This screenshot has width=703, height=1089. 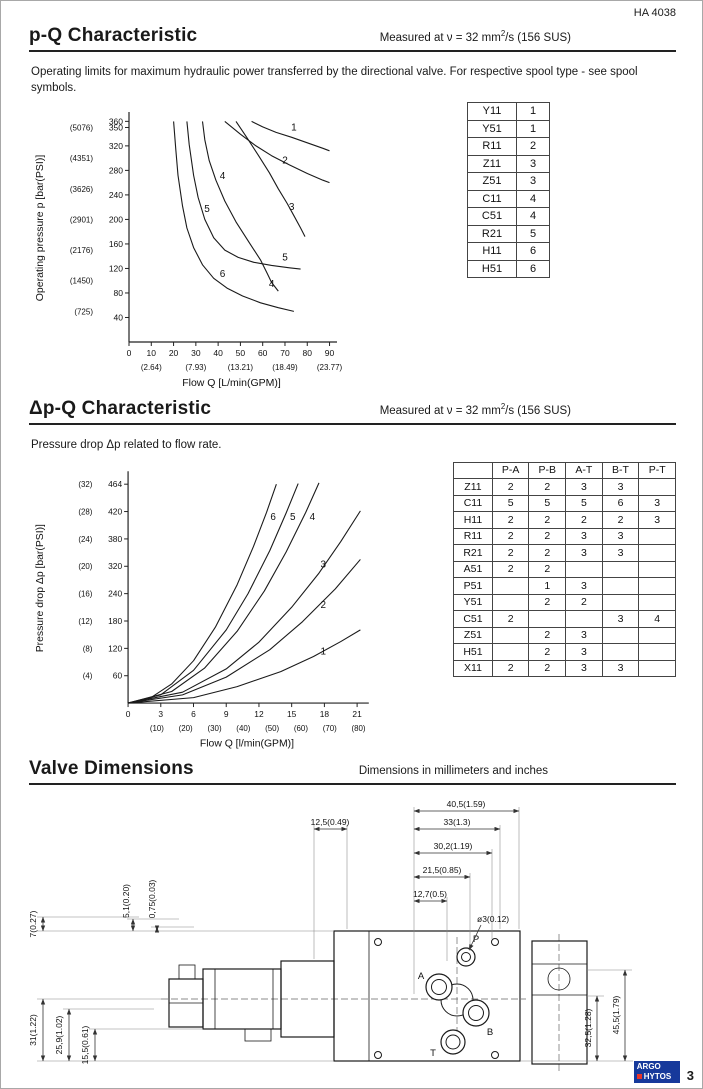 I want to click on measured-sup: 2, so click(x=503, y=34).